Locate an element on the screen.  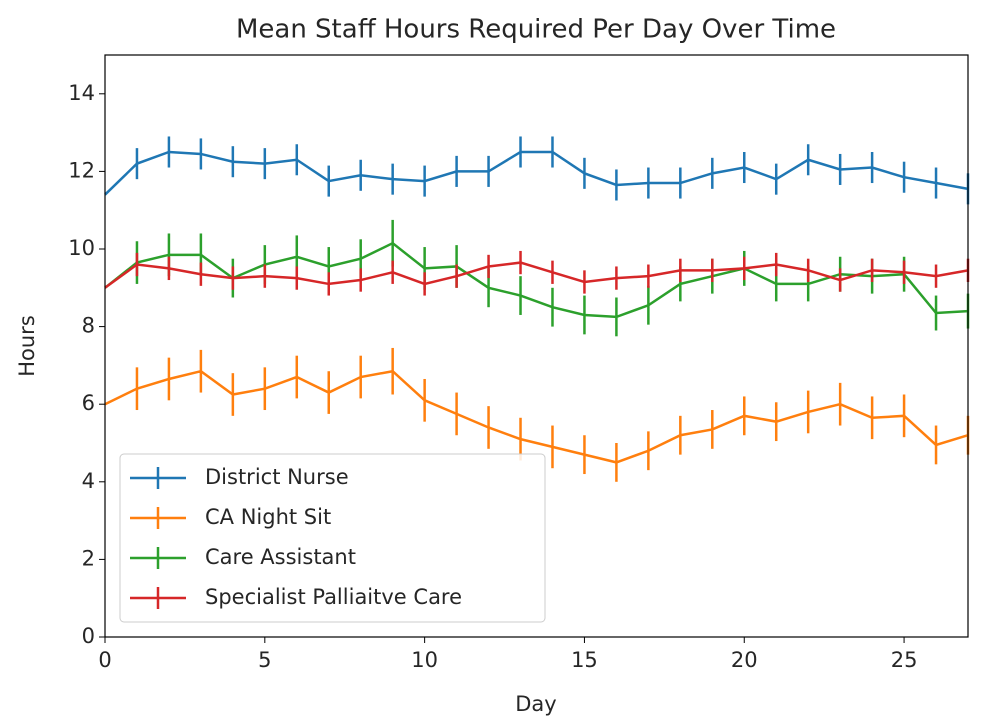
y-tick-label: 2 is located at coordinates (88, 558).